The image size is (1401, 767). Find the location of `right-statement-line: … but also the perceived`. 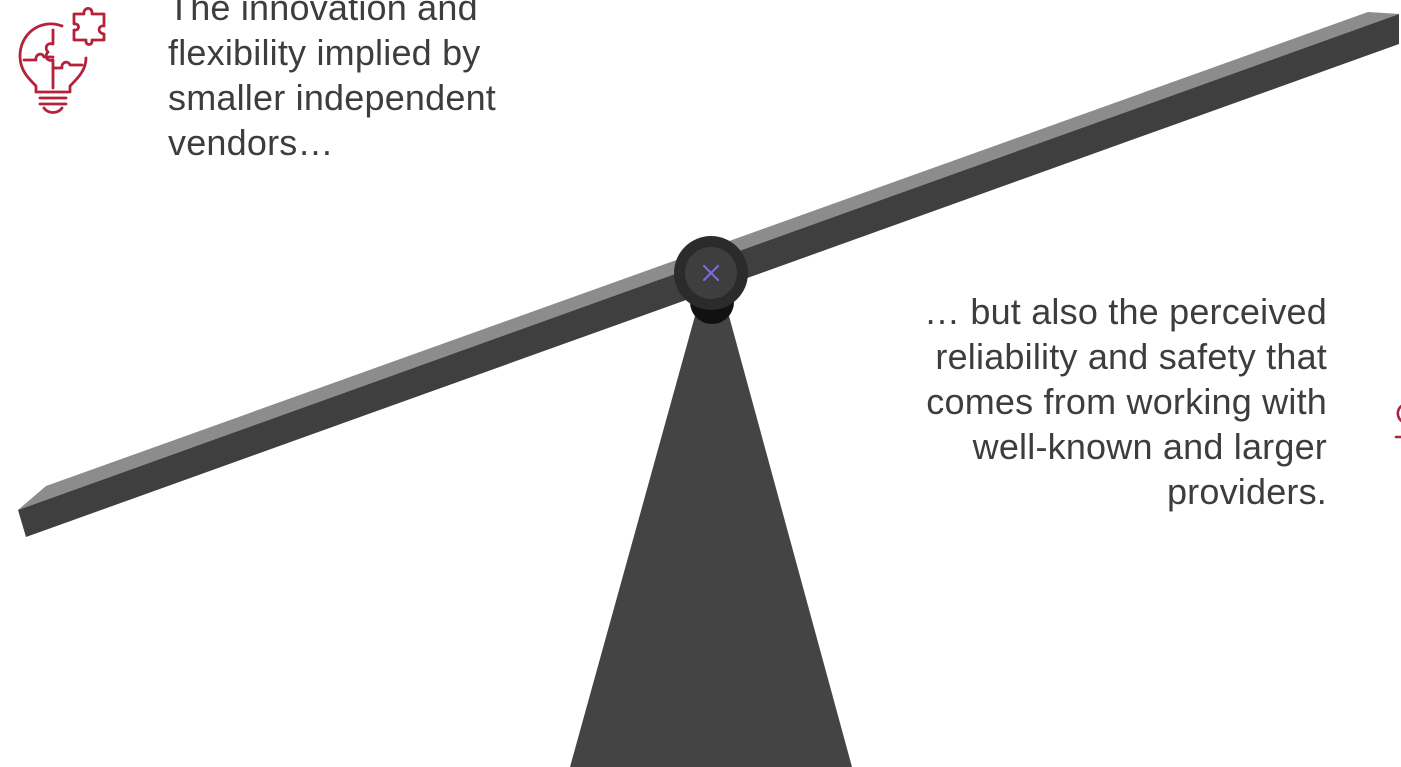

right-statement-line: … but also the perceived is located at coordinates (1125, 311).